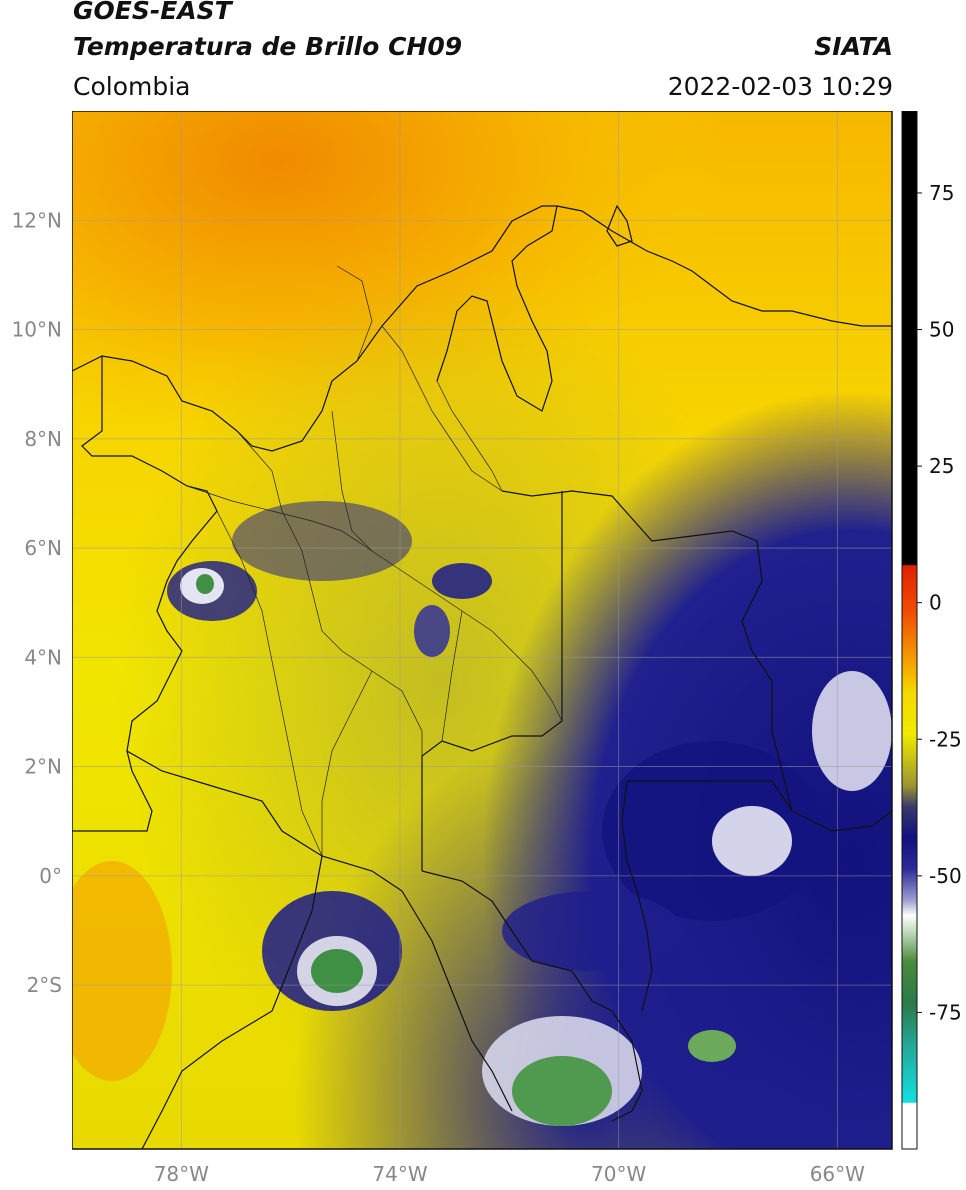 This screenshot has width=966, height=1190. What do you see at coordinates (935, 603) in the screenshot?
I see `colorbar-tick-label: 0` at bounding box center [935, 603].